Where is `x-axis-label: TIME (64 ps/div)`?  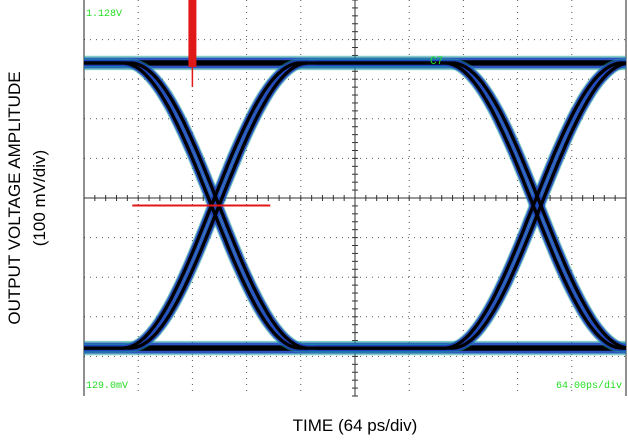
x-axis-label: TIME (64 ps/div) is located at coordinates (355, 425).